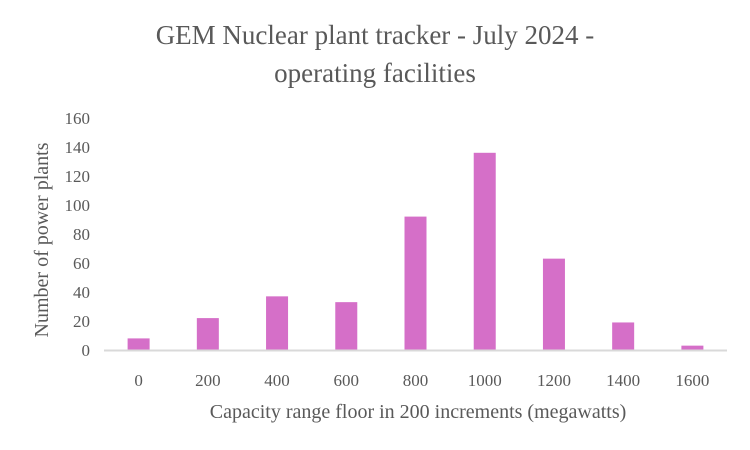  What do you see at coordinates (78, 147) in the screenshot?
I see `y-tick-label: 140` at bounding box center [78, 147].